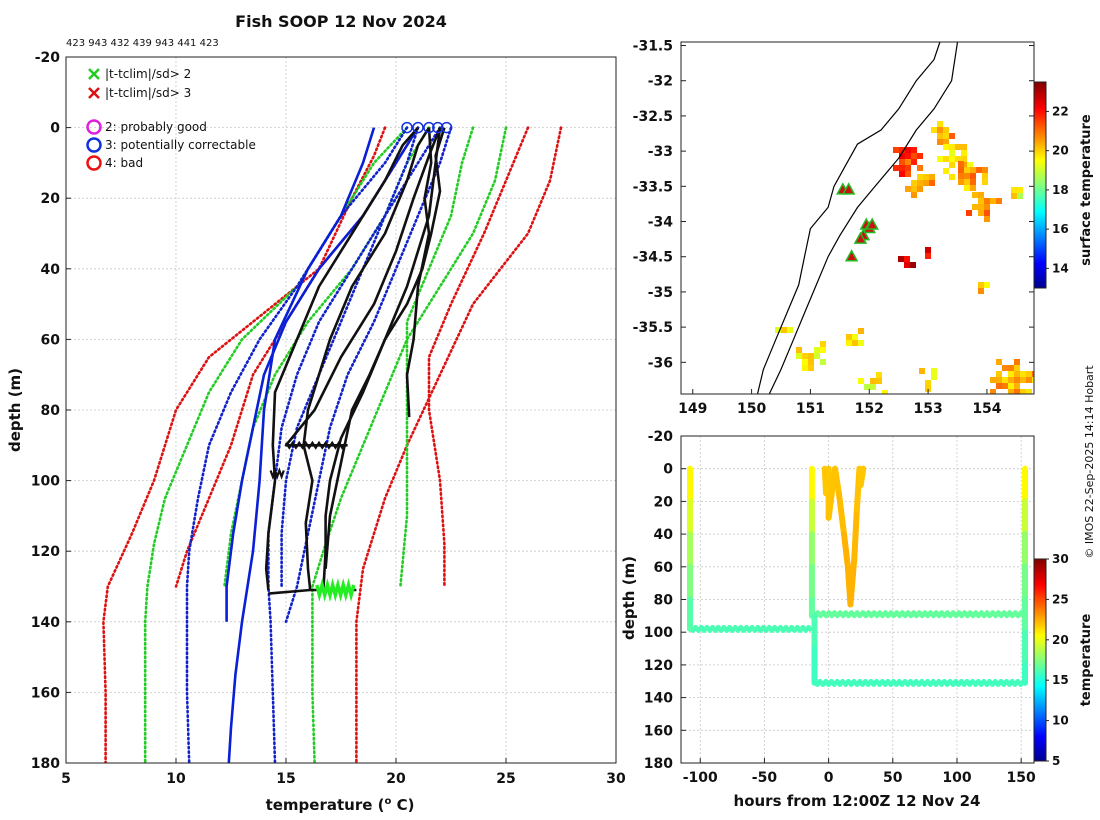 The width and height of the screenshot is (1100, 820). Describe the element at coordinates (810, 409) in the screenshot. I see `map-x-tick-label: 151` at that location.